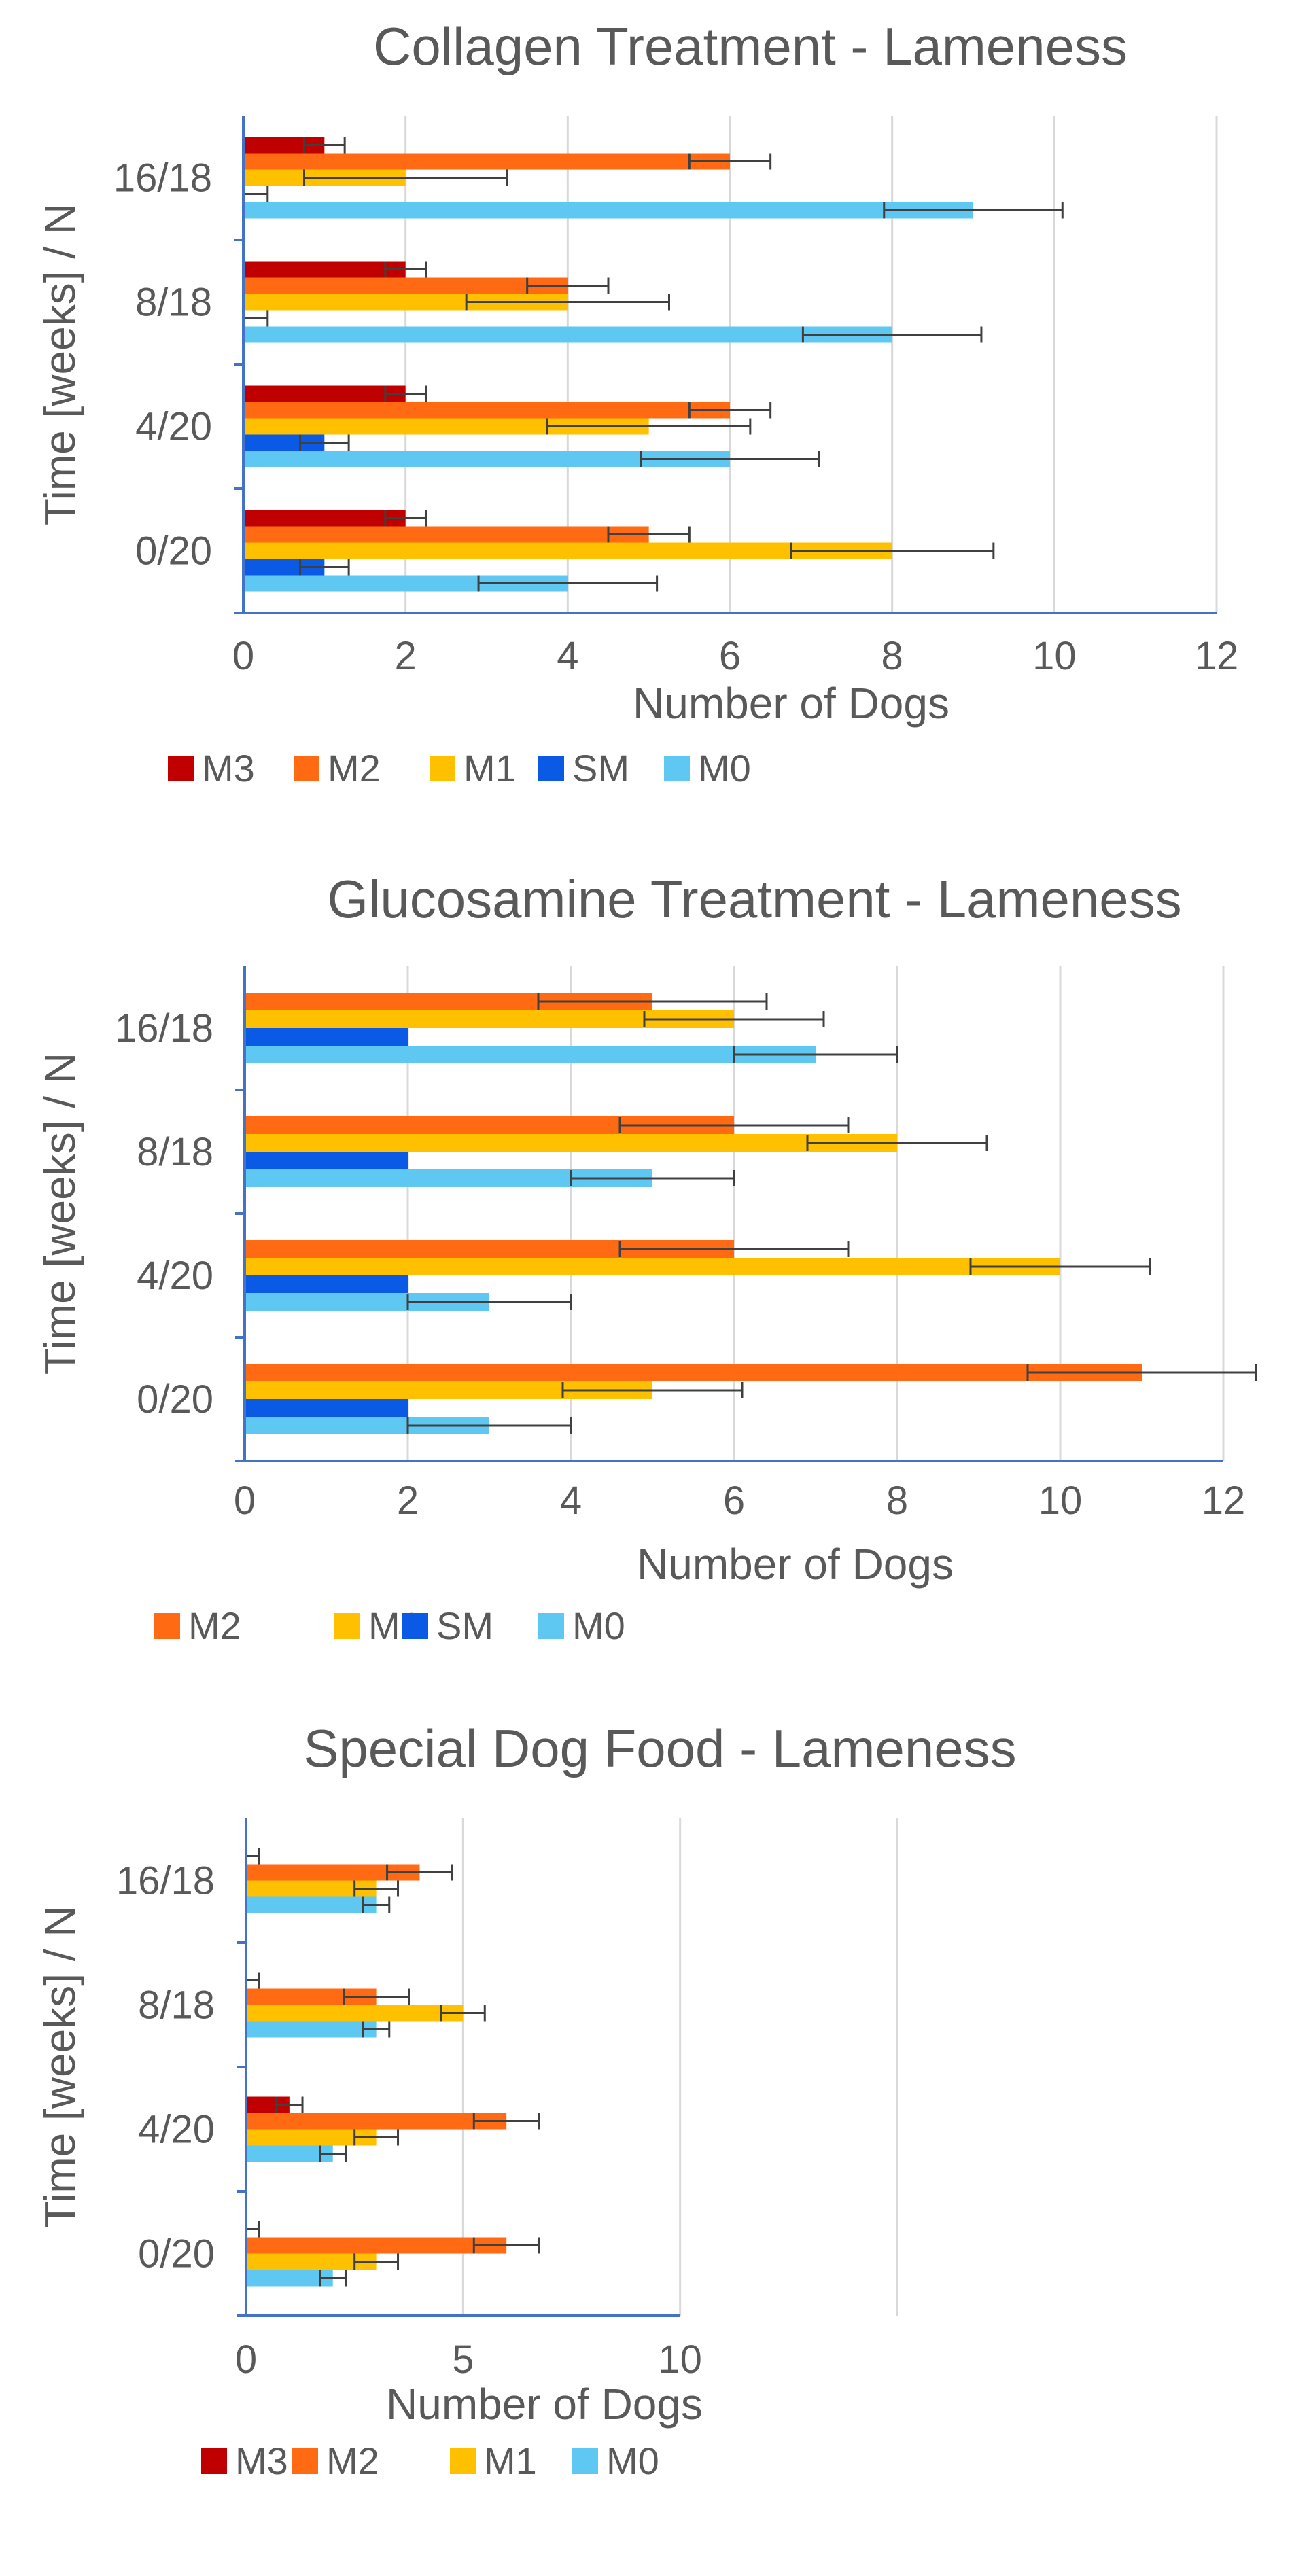 The height and width of the screenshot is (2576, 1309). What do you see at coordinates (795, 1564) in the screenshot?
I see `x-axis-title: Number of Dogs` at bounding box center [795, 1564].